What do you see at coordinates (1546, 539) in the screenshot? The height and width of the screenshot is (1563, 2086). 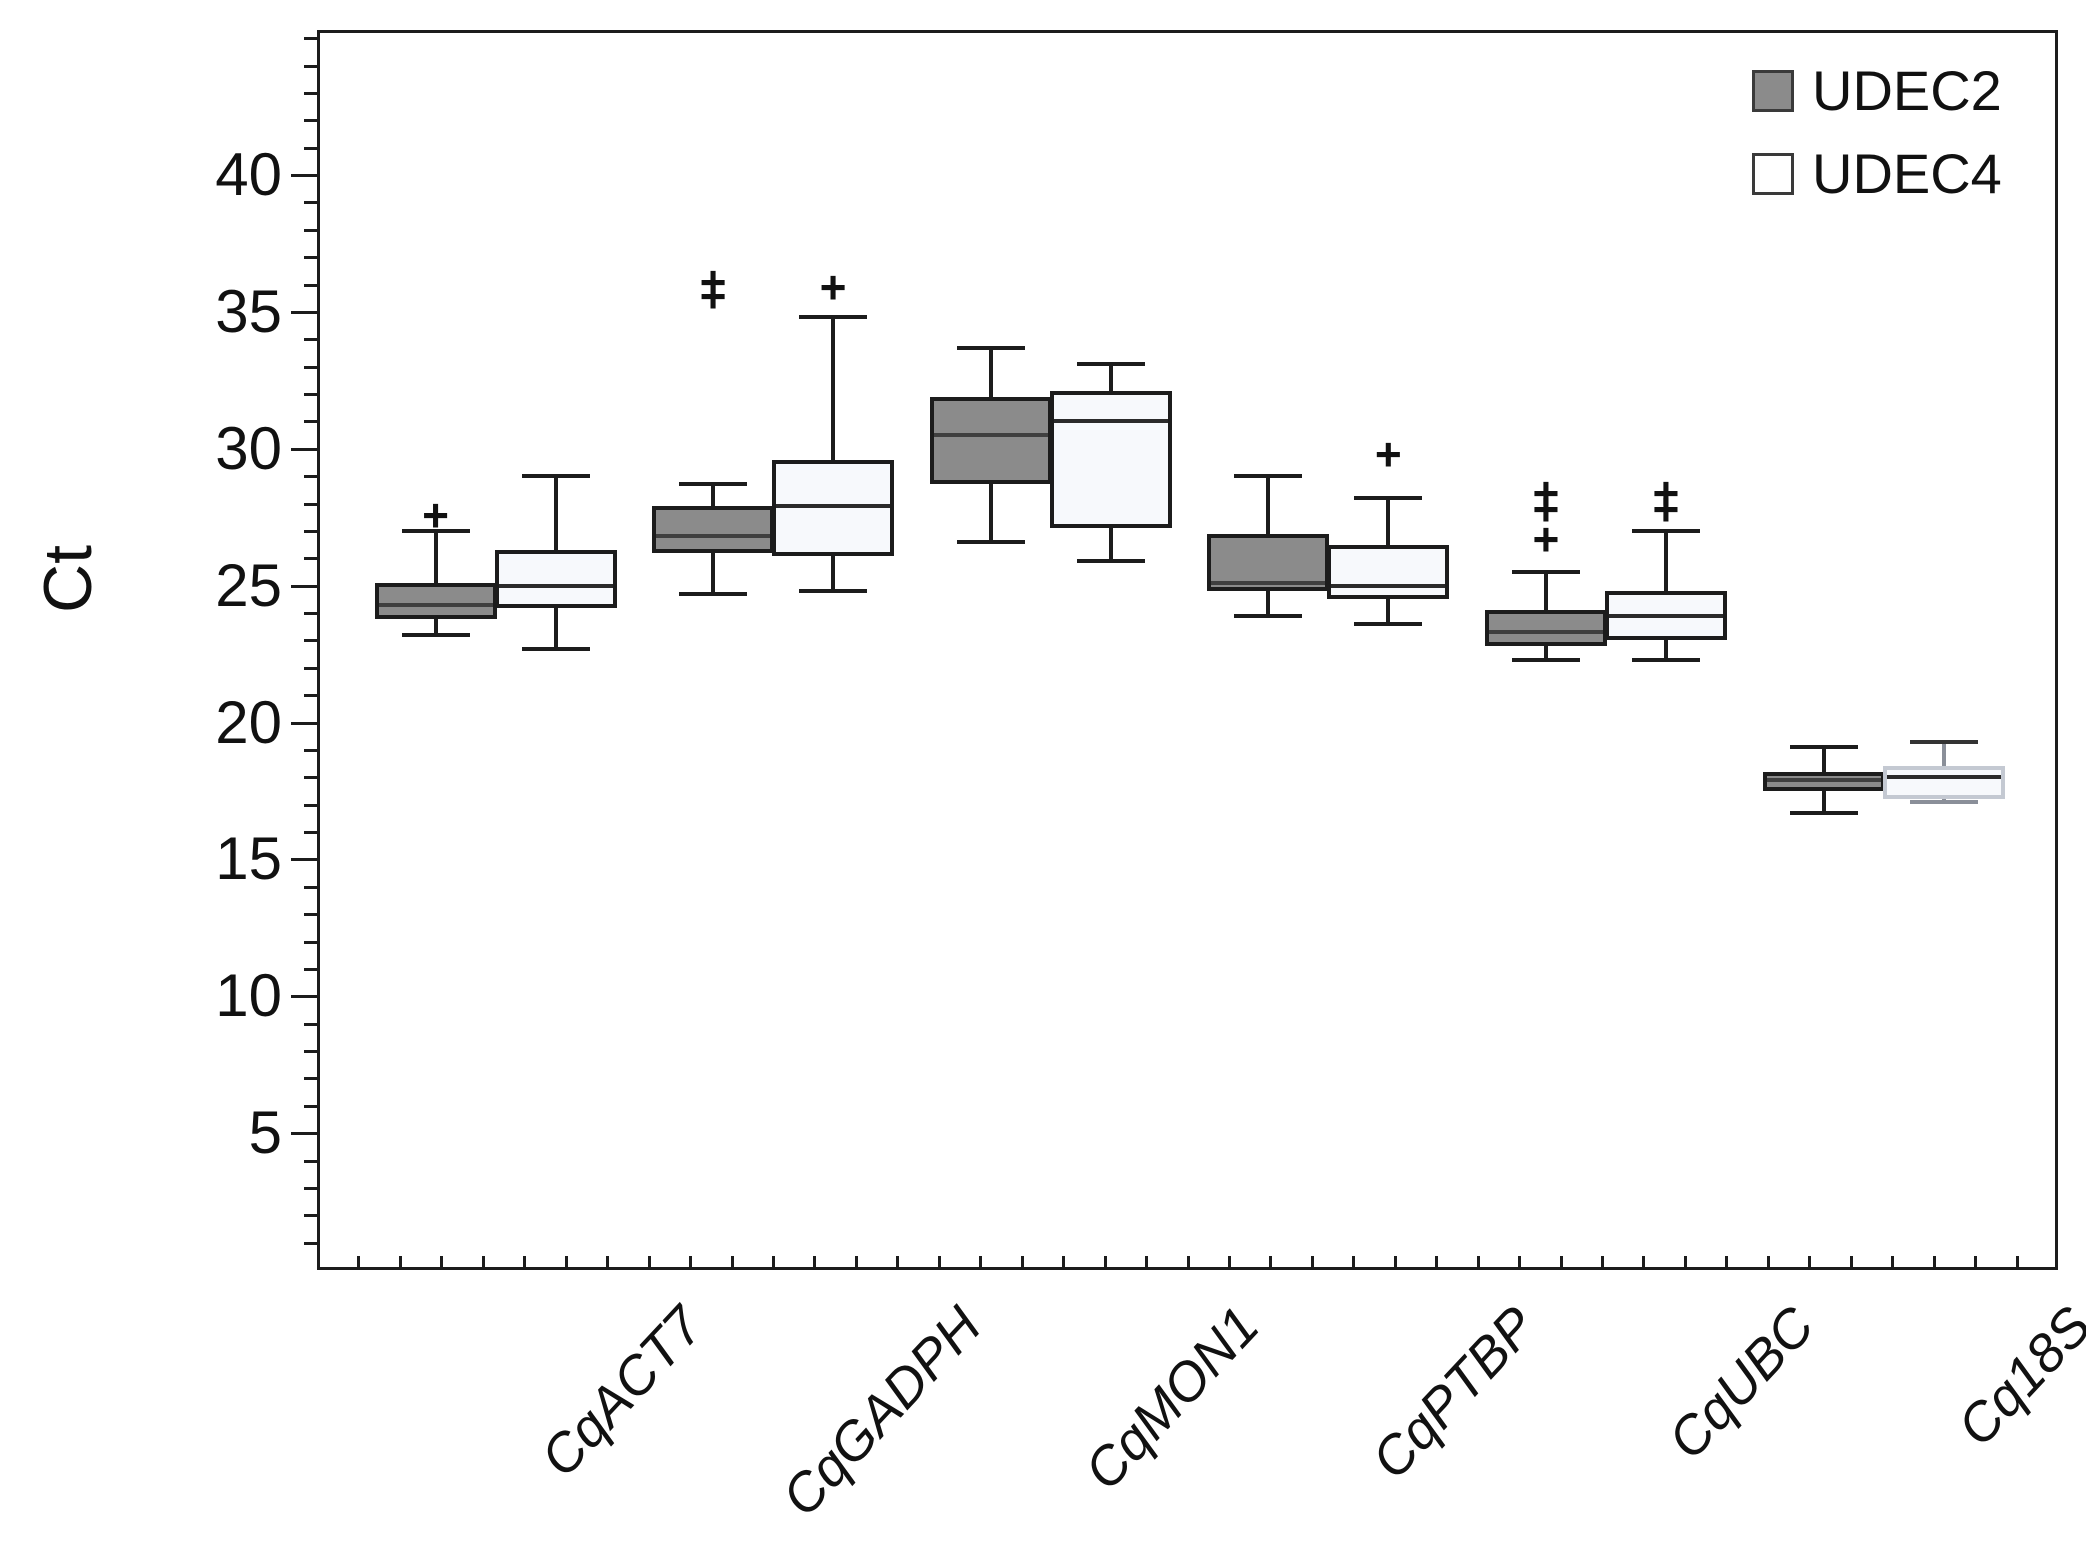 I see `outlier-marker-UDEC2-CqUBC: +` at bounding box center [1546, 539].